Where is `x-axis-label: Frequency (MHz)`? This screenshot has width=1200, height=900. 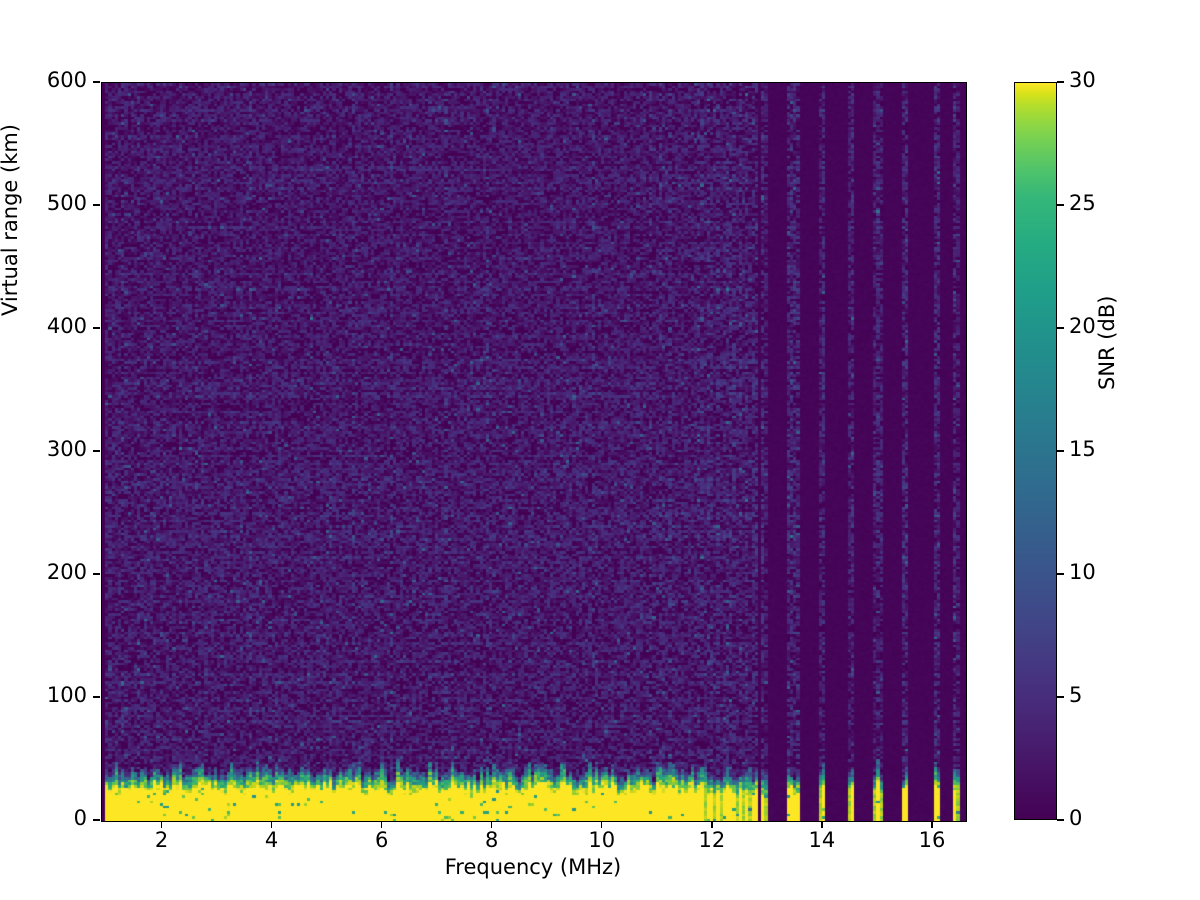 x-axis-label: Frequency (MHz) is located at coordinates (533, 867).